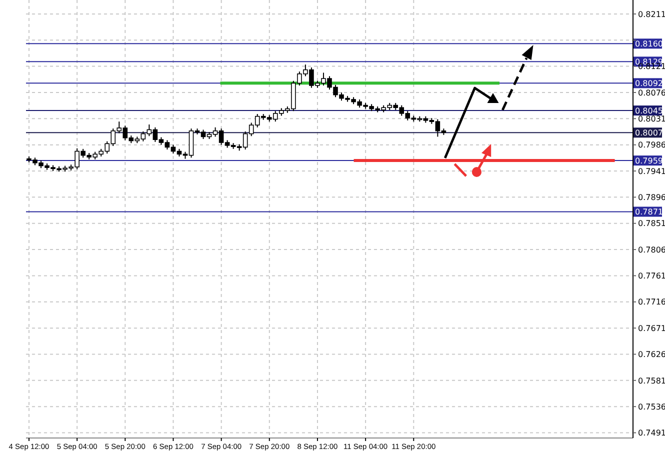  What do you see at coordinates (649, 133) in the screenshot?
I see `ref-line-label: 0.8007` at bounding box center [649, 133].